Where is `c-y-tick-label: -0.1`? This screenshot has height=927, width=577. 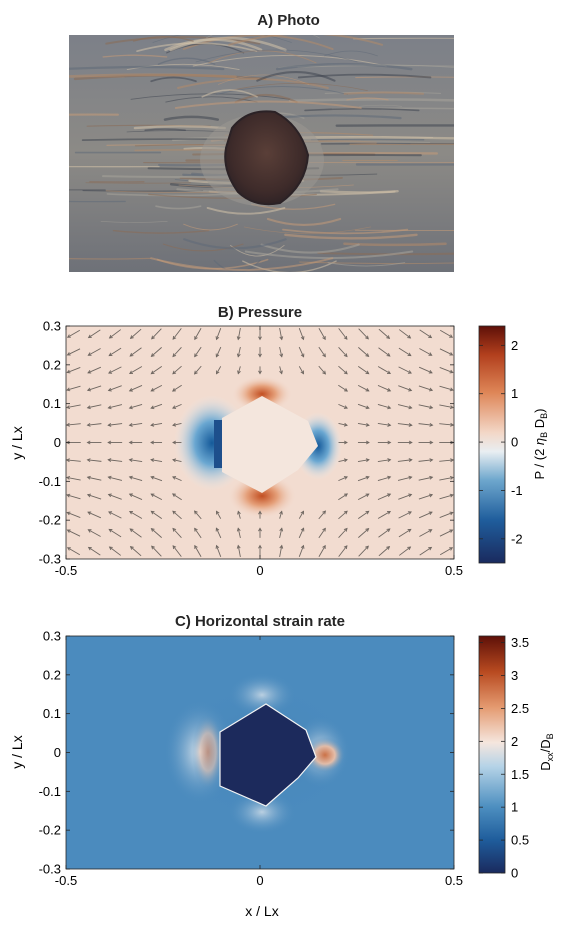
c-y-tick-label: -0.1 is located at coordinates (50, 791).